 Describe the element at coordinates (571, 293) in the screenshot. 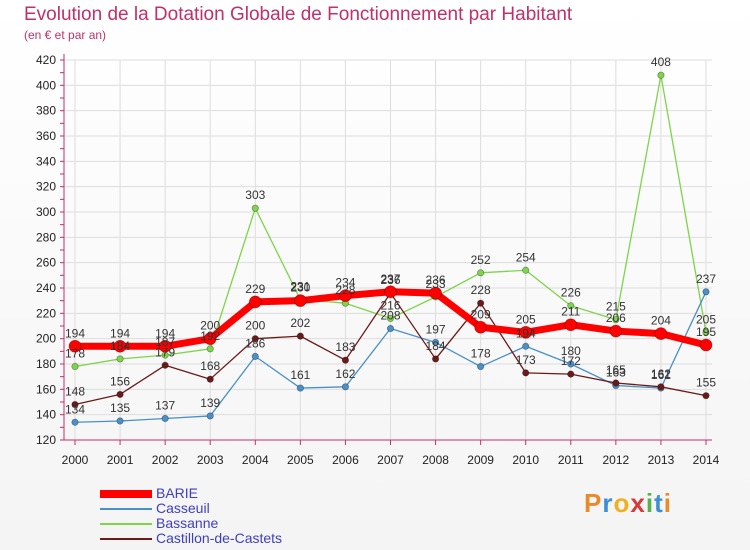

I see `data-label: 226` at that location.